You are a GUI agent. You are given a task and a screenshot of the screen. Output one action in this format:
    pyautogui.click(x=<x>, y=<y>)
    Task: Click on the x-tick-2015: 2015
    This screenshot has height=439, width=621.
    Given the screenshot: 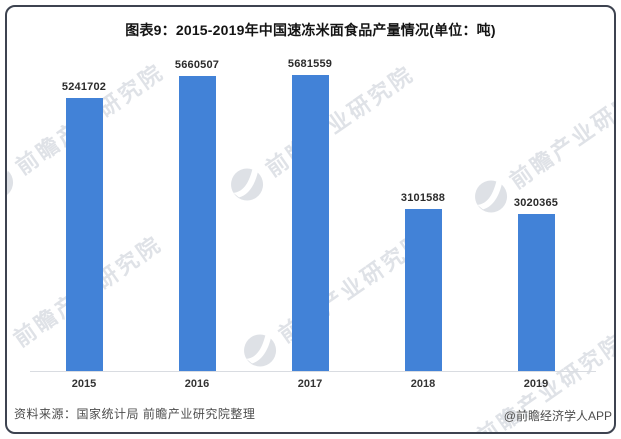 What is the action you would take?
    pyautogui.click(x=84, y=384)
    